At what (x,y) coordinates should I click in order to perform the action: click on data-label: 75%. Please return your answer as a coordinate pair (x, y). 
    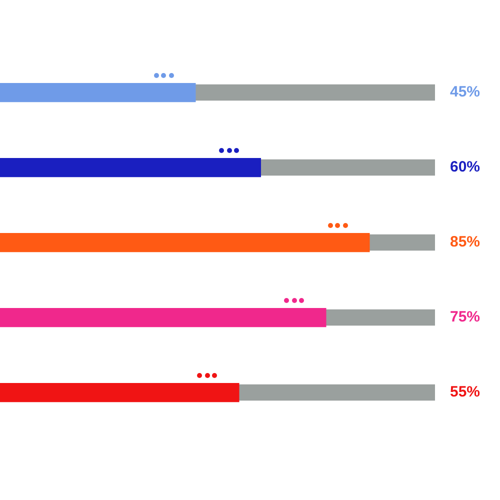
    Looking at the image, I should click on (465, 317).